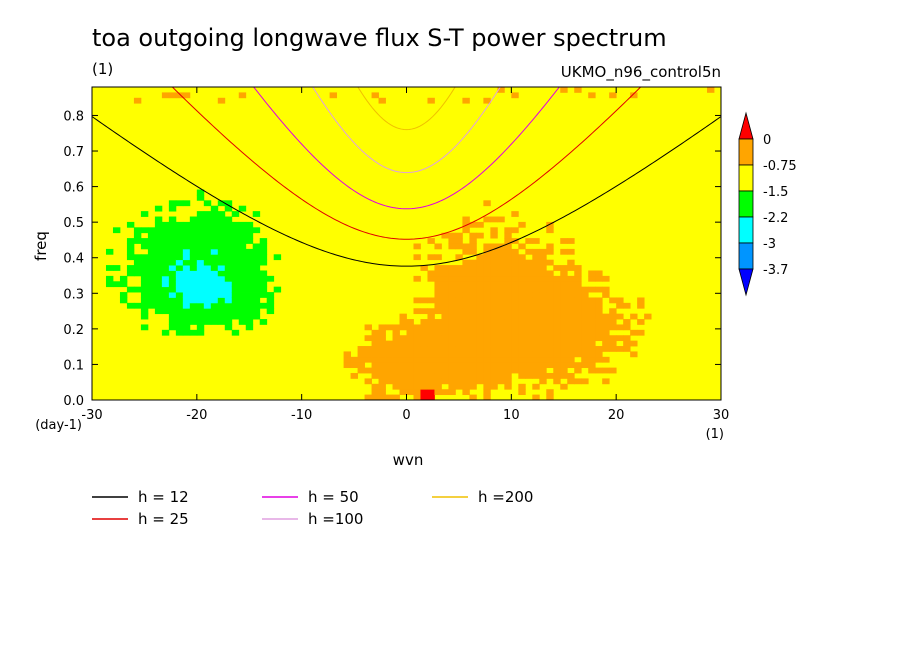 The height and width of the screenshot is (654, 904). What do you see at coordinates (73, 116) in the screenshot?
I see `y-tick-label: 0.8` at bounding box center [73, 116].